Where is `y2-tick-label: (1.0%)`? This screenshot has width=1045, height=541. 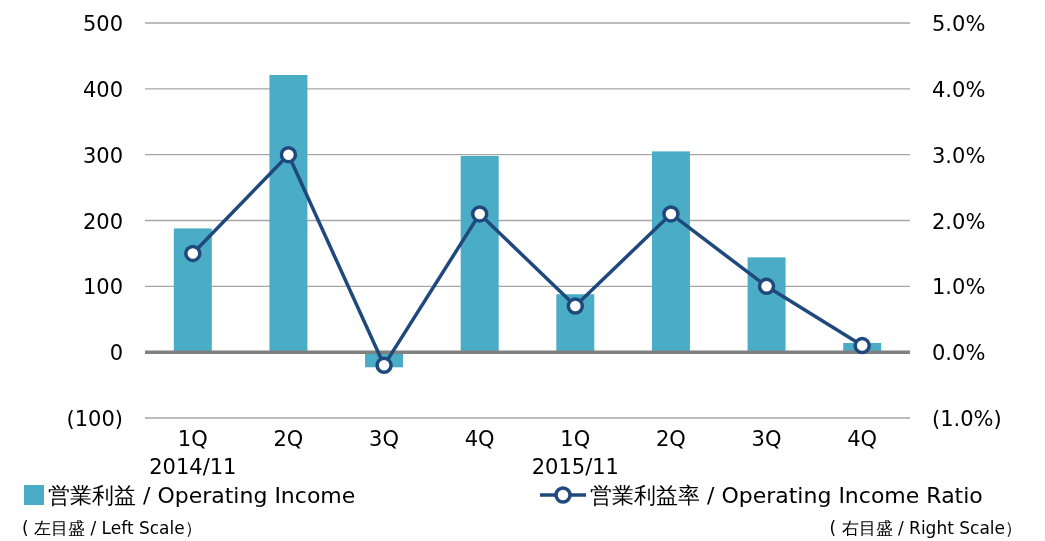 y2-tick-label: (1.0%) is located at coordinates (967, 419).